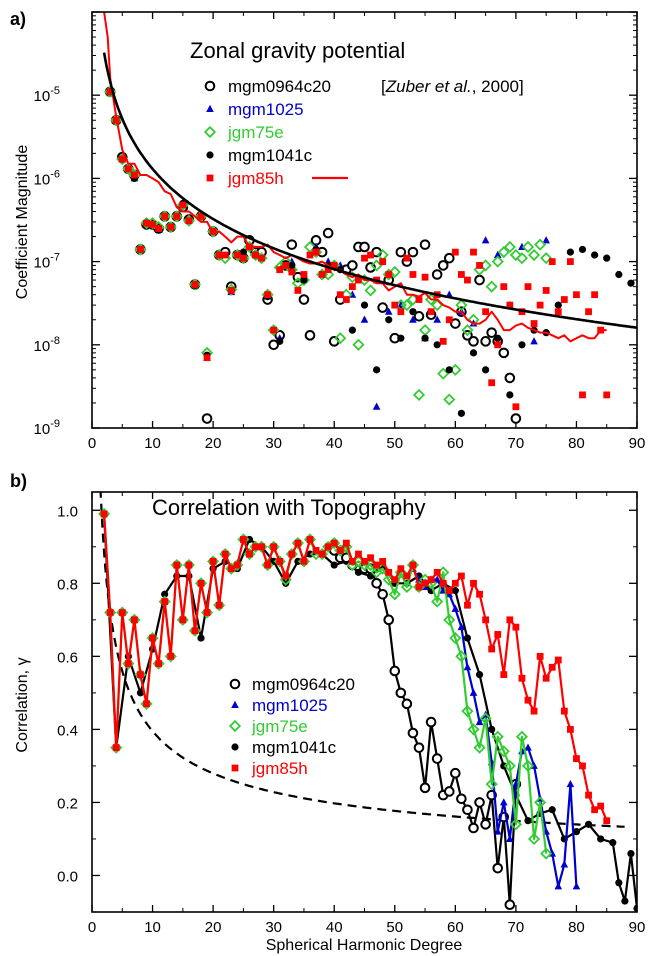 This screenshot has width=652, height=956. I want to click on y-tick-label: 0.6, so click(67, 657).